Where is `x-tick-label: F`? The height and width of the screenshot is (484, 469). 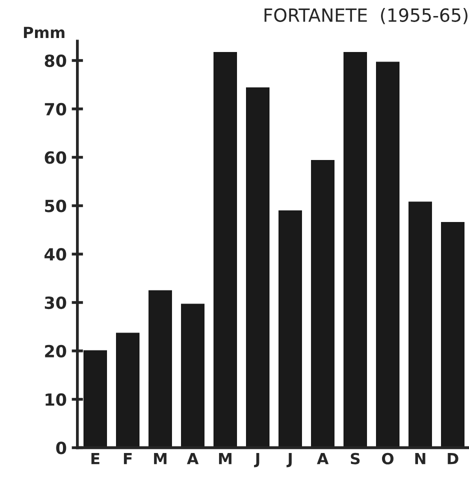 x-tick-label: F is located at coordinates (128, 458).